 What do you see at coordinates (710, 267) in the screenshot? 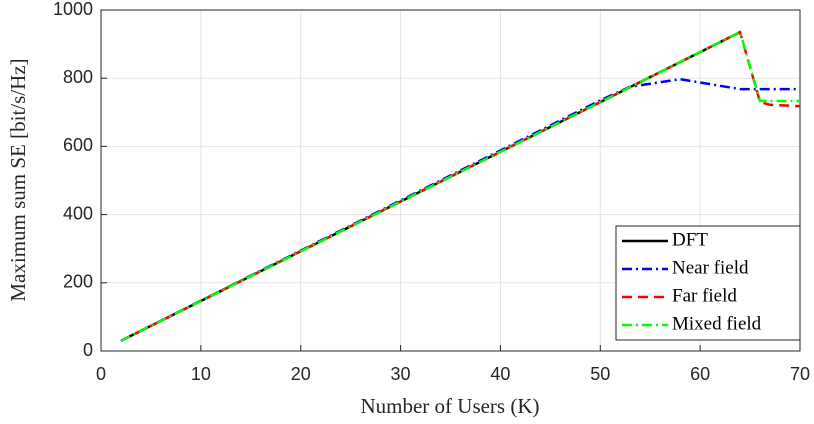
I see `legend-label: Near field` at bounding box center [710, 267].